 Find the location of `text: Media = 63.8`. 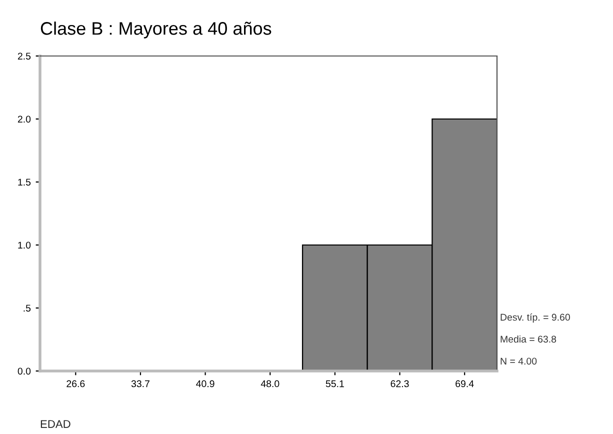

text: Media = 63.8 is located at coordinates (528, 339).